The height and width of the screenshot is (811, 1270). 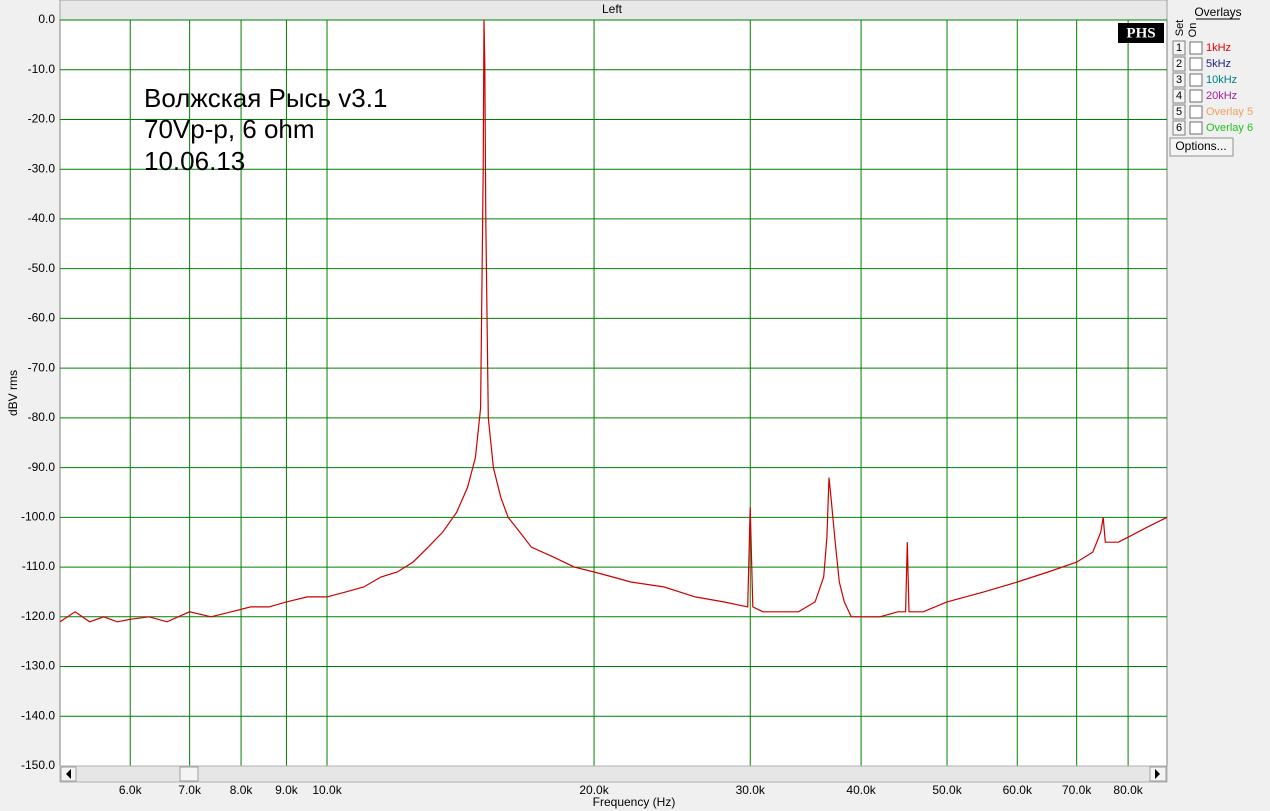 I want to click on overlay-number: 5, so click(x=1179, y=112).